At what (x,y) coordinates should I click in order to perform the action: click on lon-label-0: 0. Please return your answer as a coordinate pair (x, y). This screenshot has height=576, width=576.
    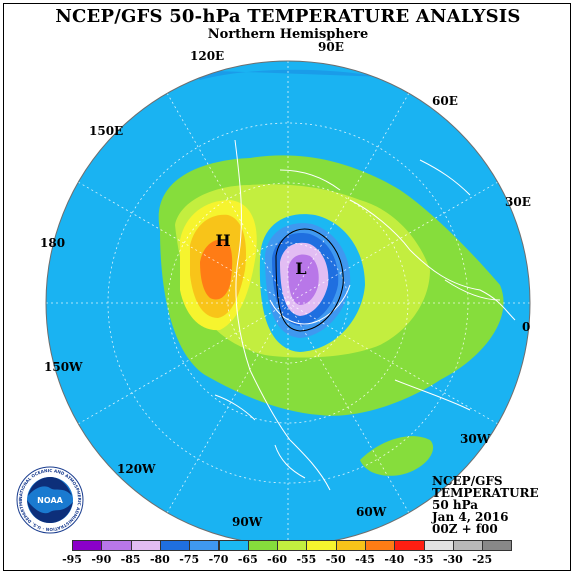
    Looking at the image, I should click on (526, 327).